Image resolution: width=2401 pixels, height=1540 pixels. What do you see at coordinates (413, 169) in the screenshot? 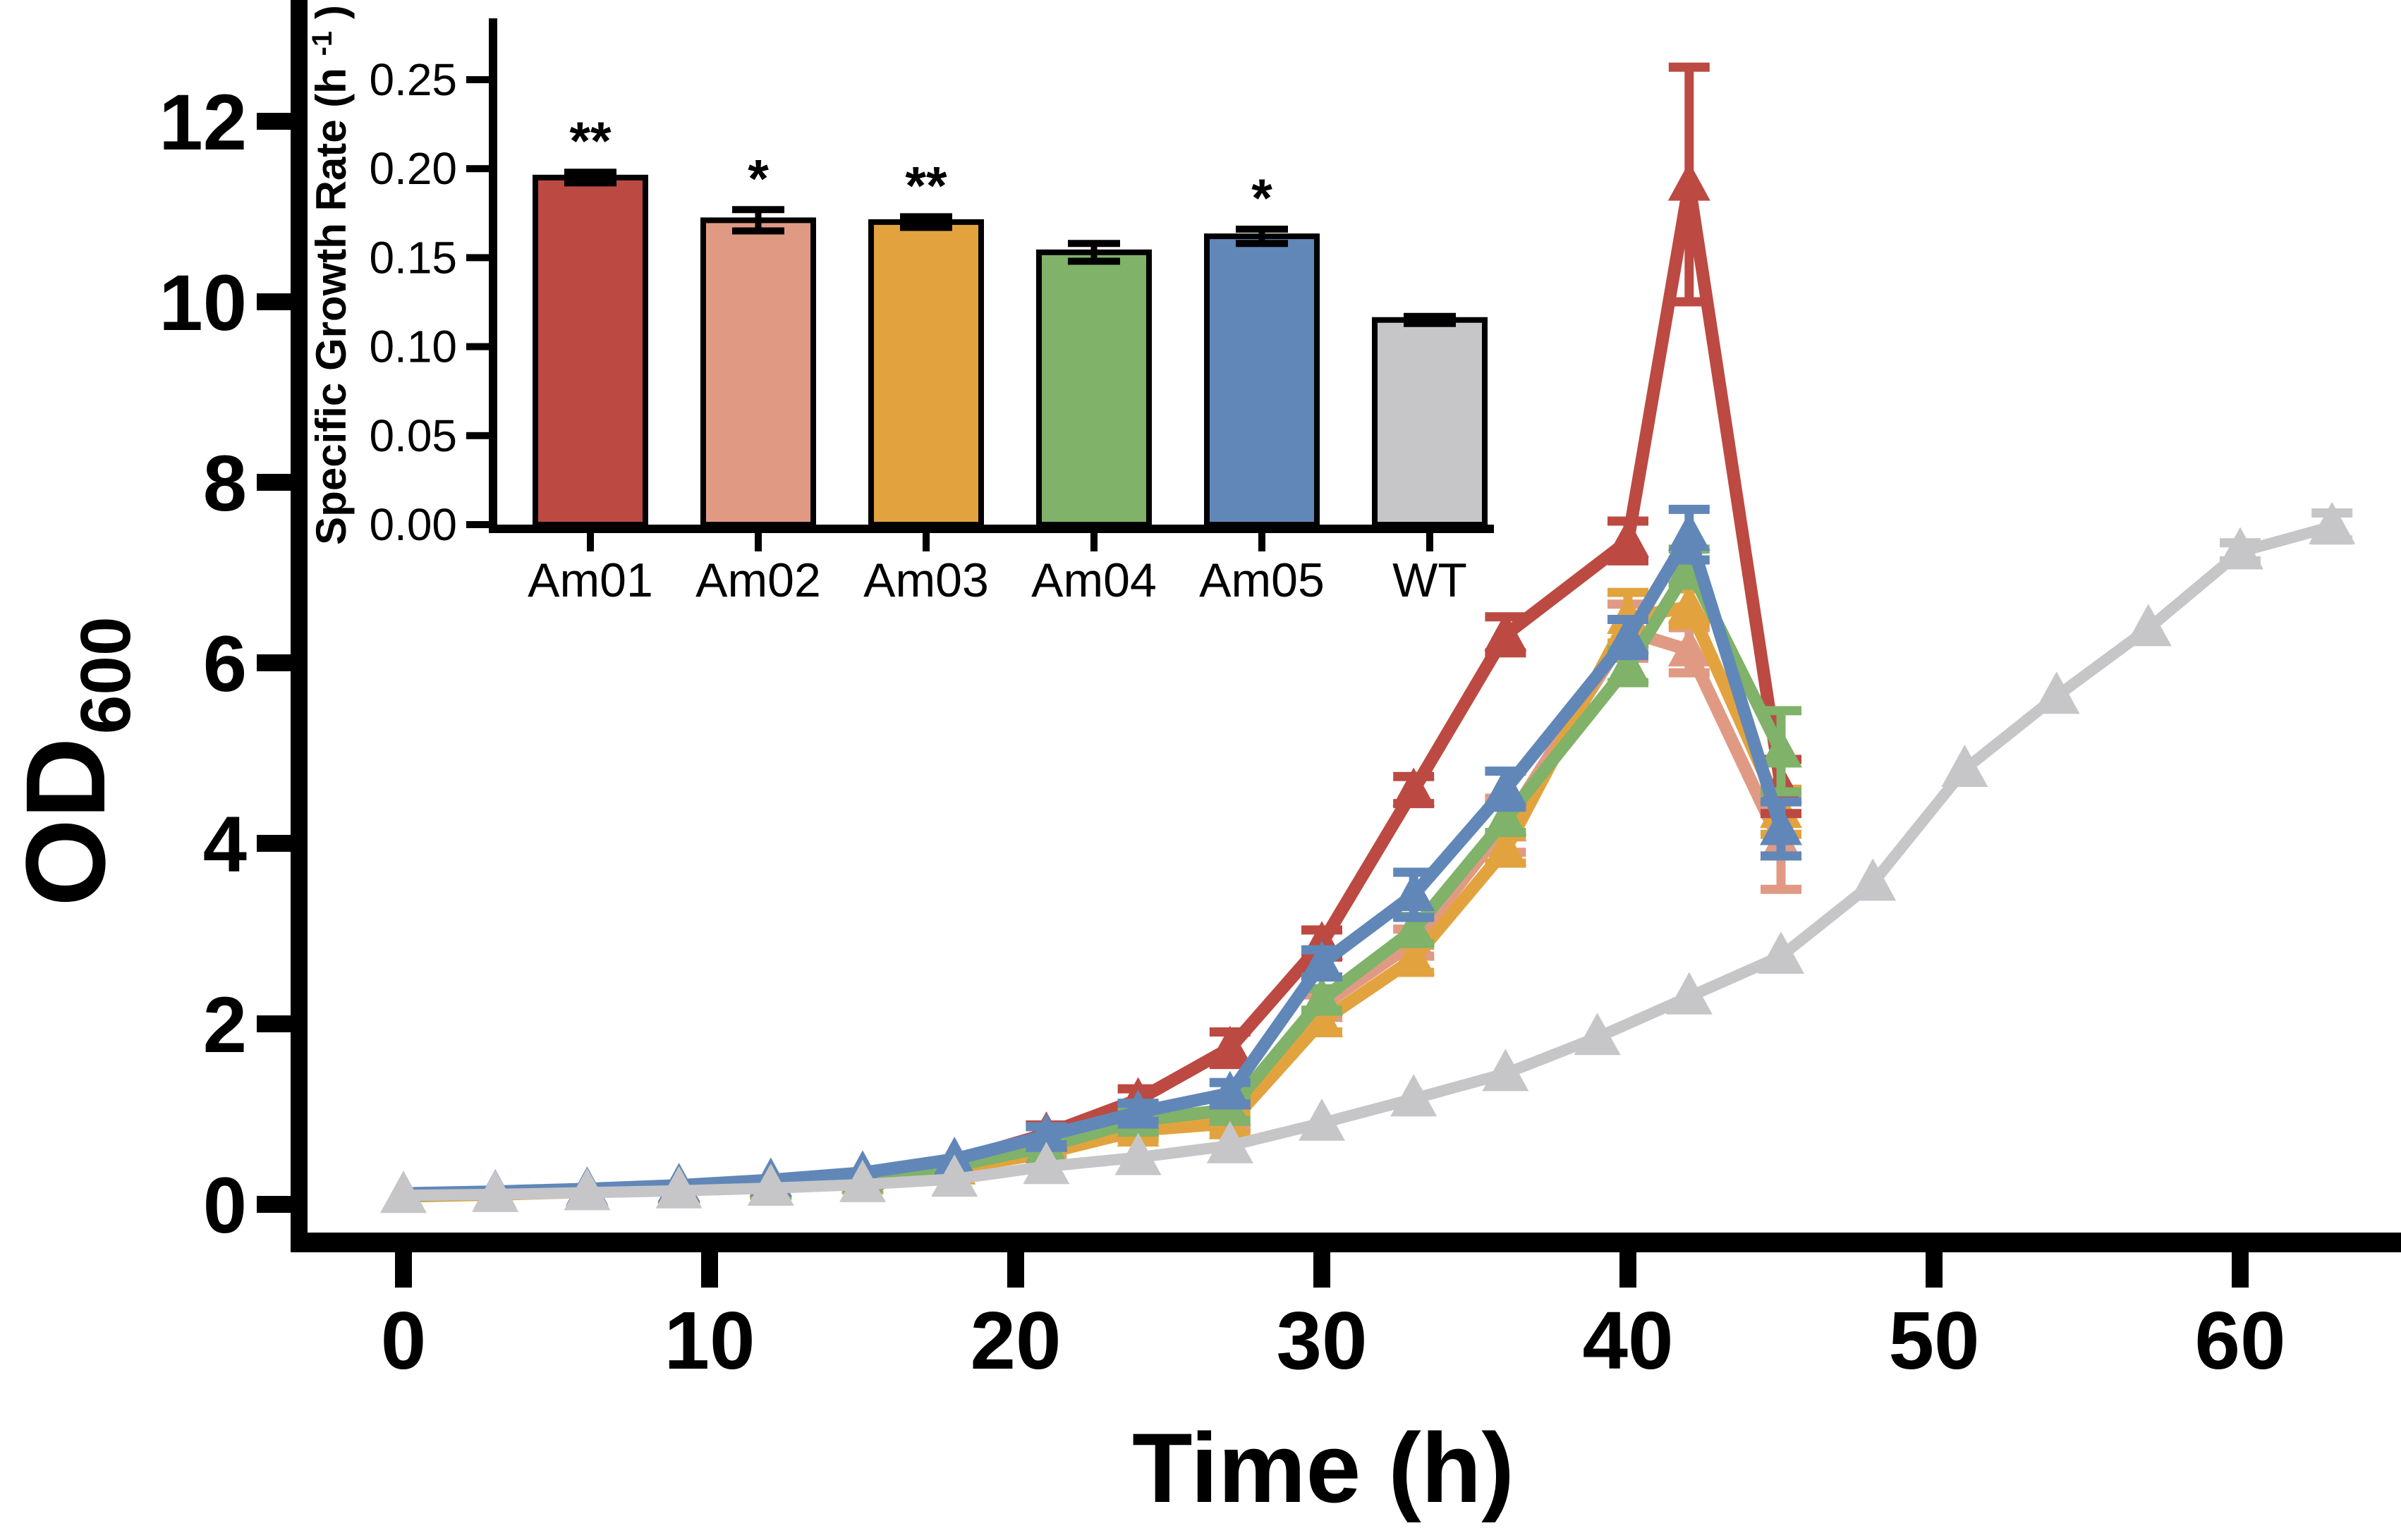
I see `inset-y-tick-label: 0.20` at bounding box center [413, 169].